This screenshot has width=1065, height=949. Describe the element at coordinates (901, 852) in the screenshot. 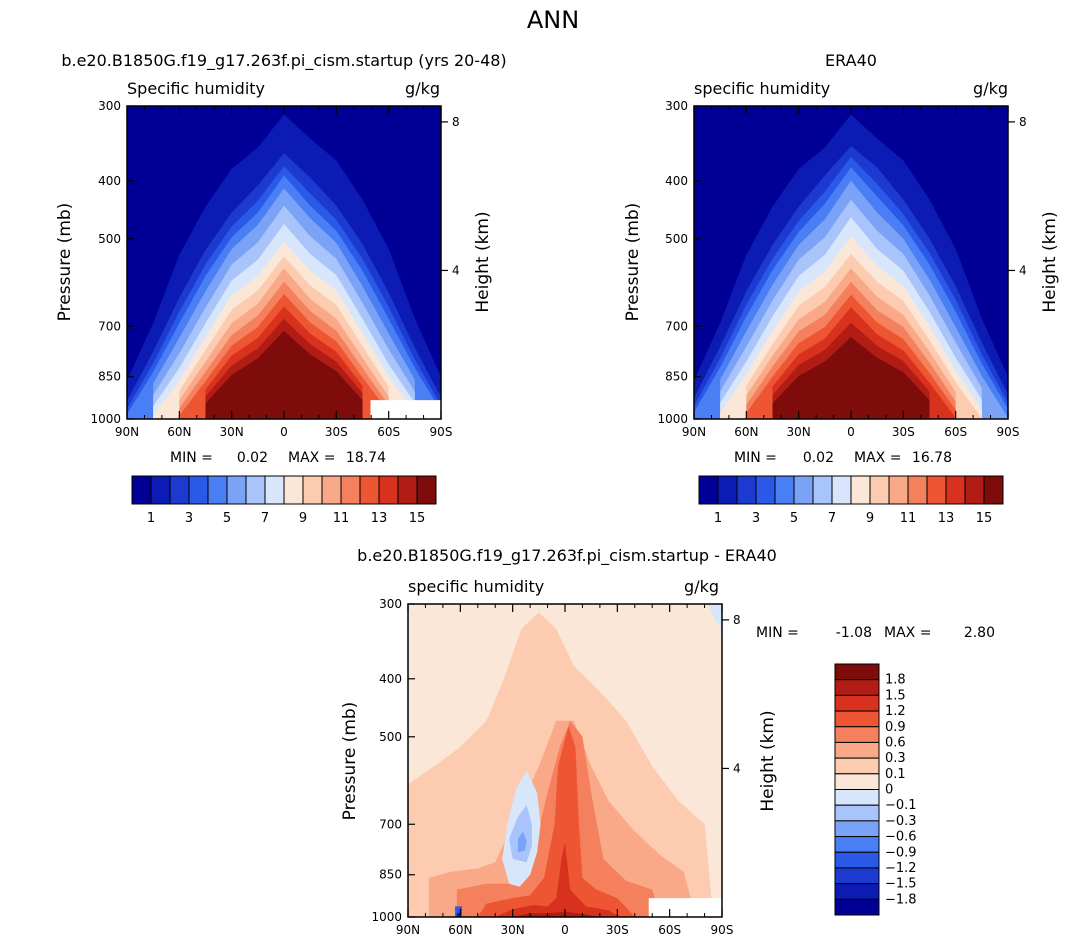

I see `panel-diff-colorbar-label: −0.9` at that location.